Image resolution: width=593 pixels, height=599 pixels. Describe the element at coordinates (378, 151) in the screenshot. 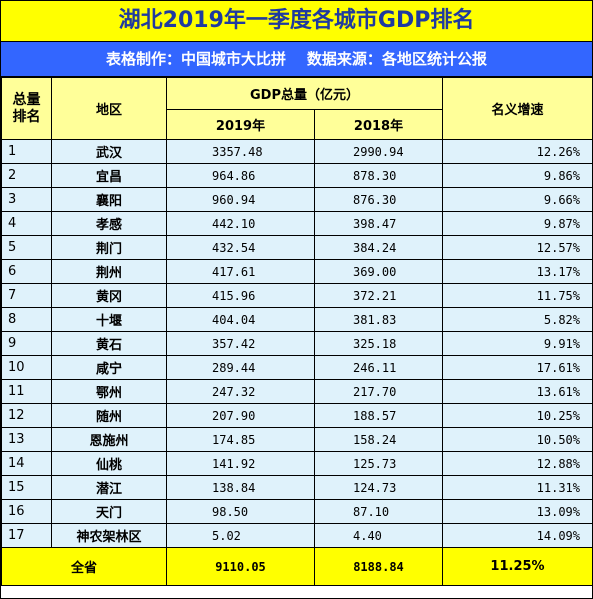

I see `gdp-2018-cell: 2990.94` at that location.